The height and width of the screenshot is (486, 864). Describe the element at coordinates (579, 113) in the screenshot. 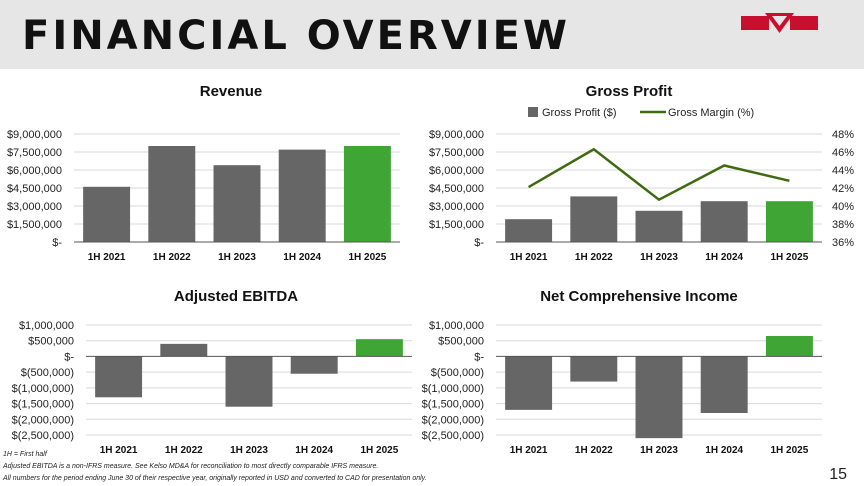

I see `legend-label-gross-profit: Gross Profit ($)` at that location.